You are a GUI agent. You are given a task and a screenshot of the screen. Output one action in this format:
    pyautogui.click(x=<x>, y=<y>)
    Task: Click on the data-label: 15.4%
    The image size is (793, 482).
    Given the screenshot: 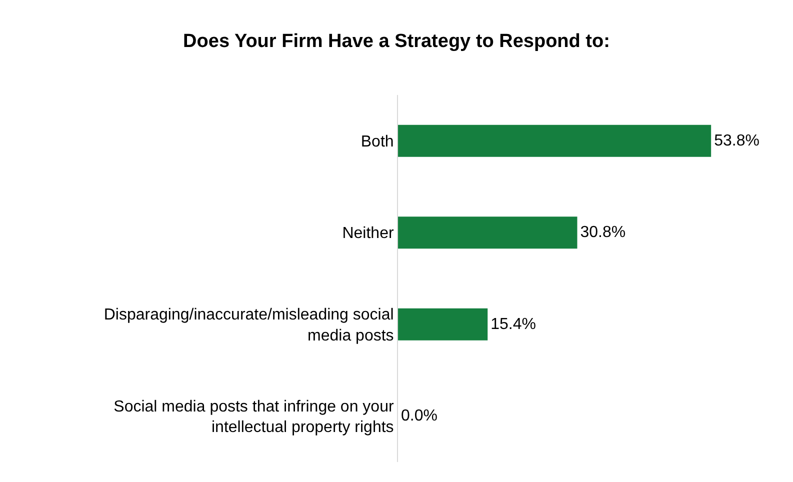 What is the action you would take?
    pyautogui.click(x=513, y=324)
    